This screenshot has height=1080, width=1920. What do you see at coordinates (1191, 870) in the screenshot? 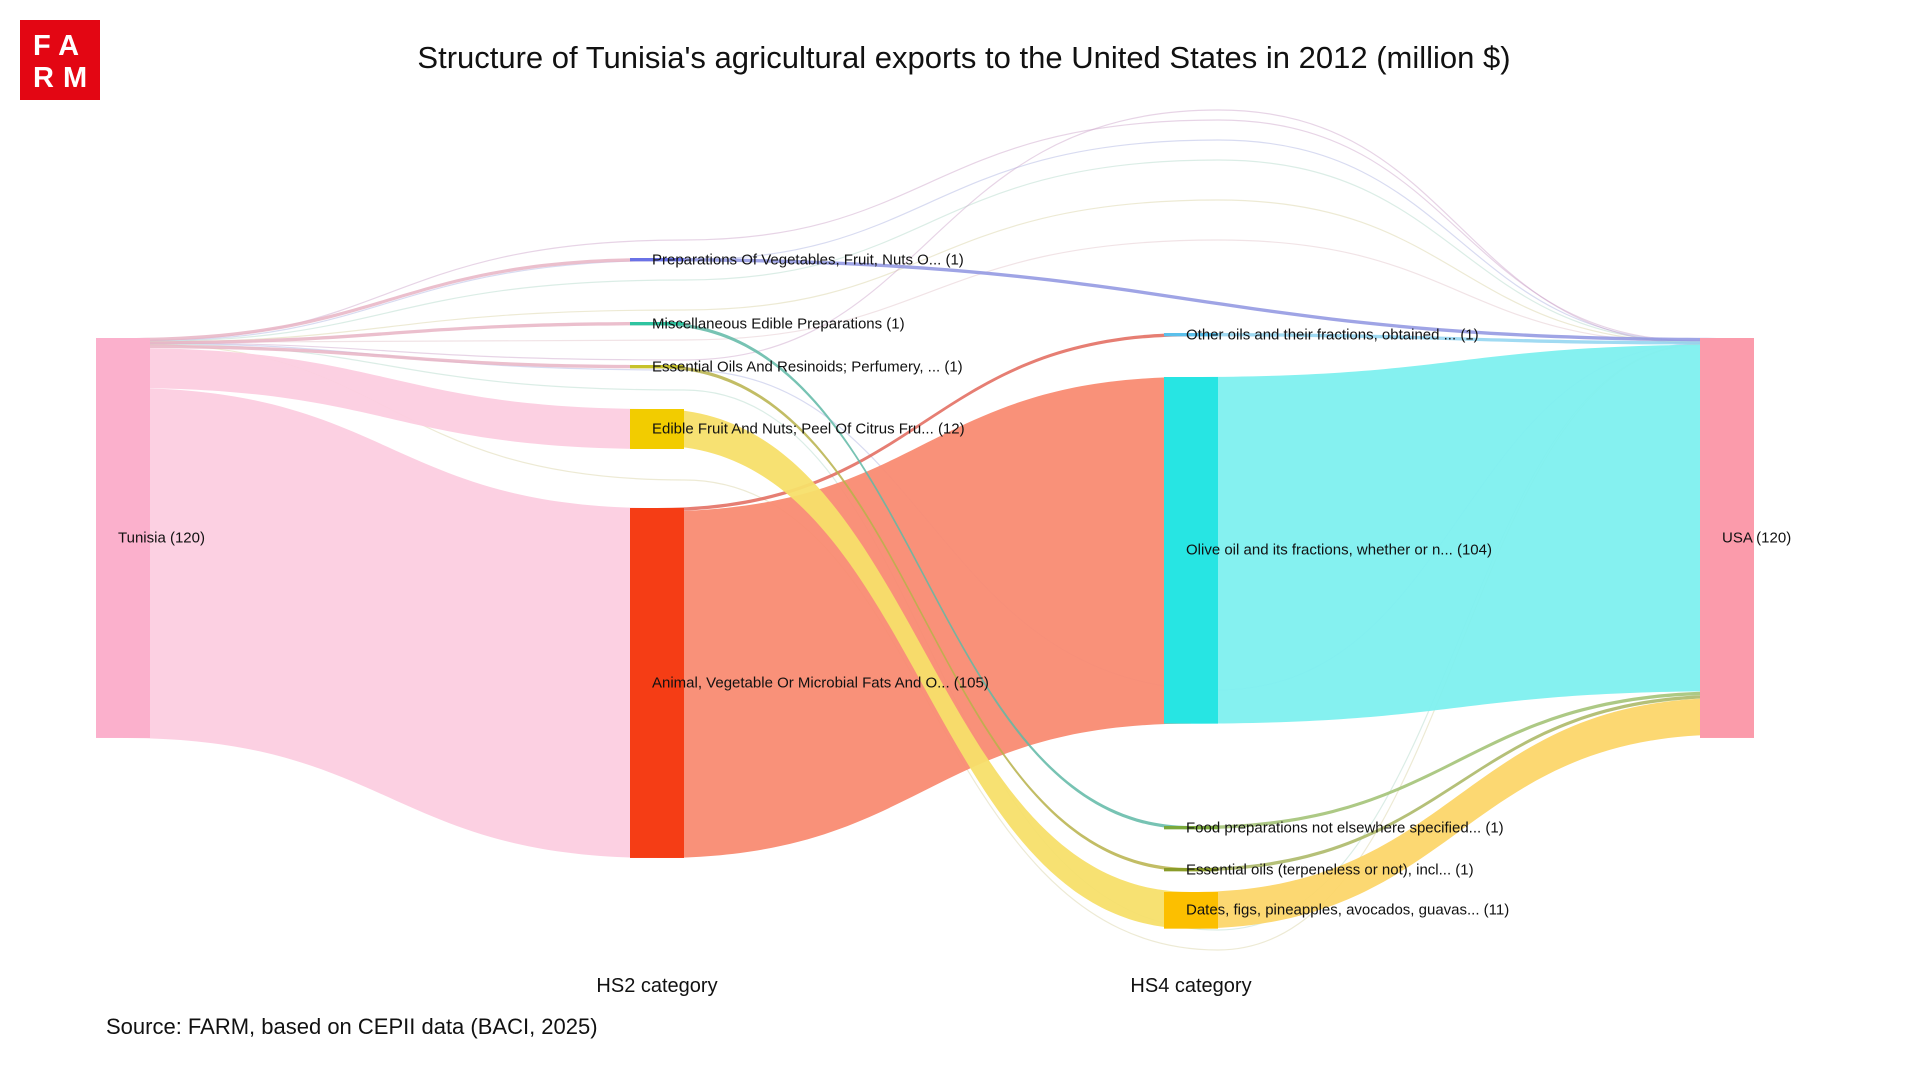
I see `node-essoil` at bounding box center [1191, 870].